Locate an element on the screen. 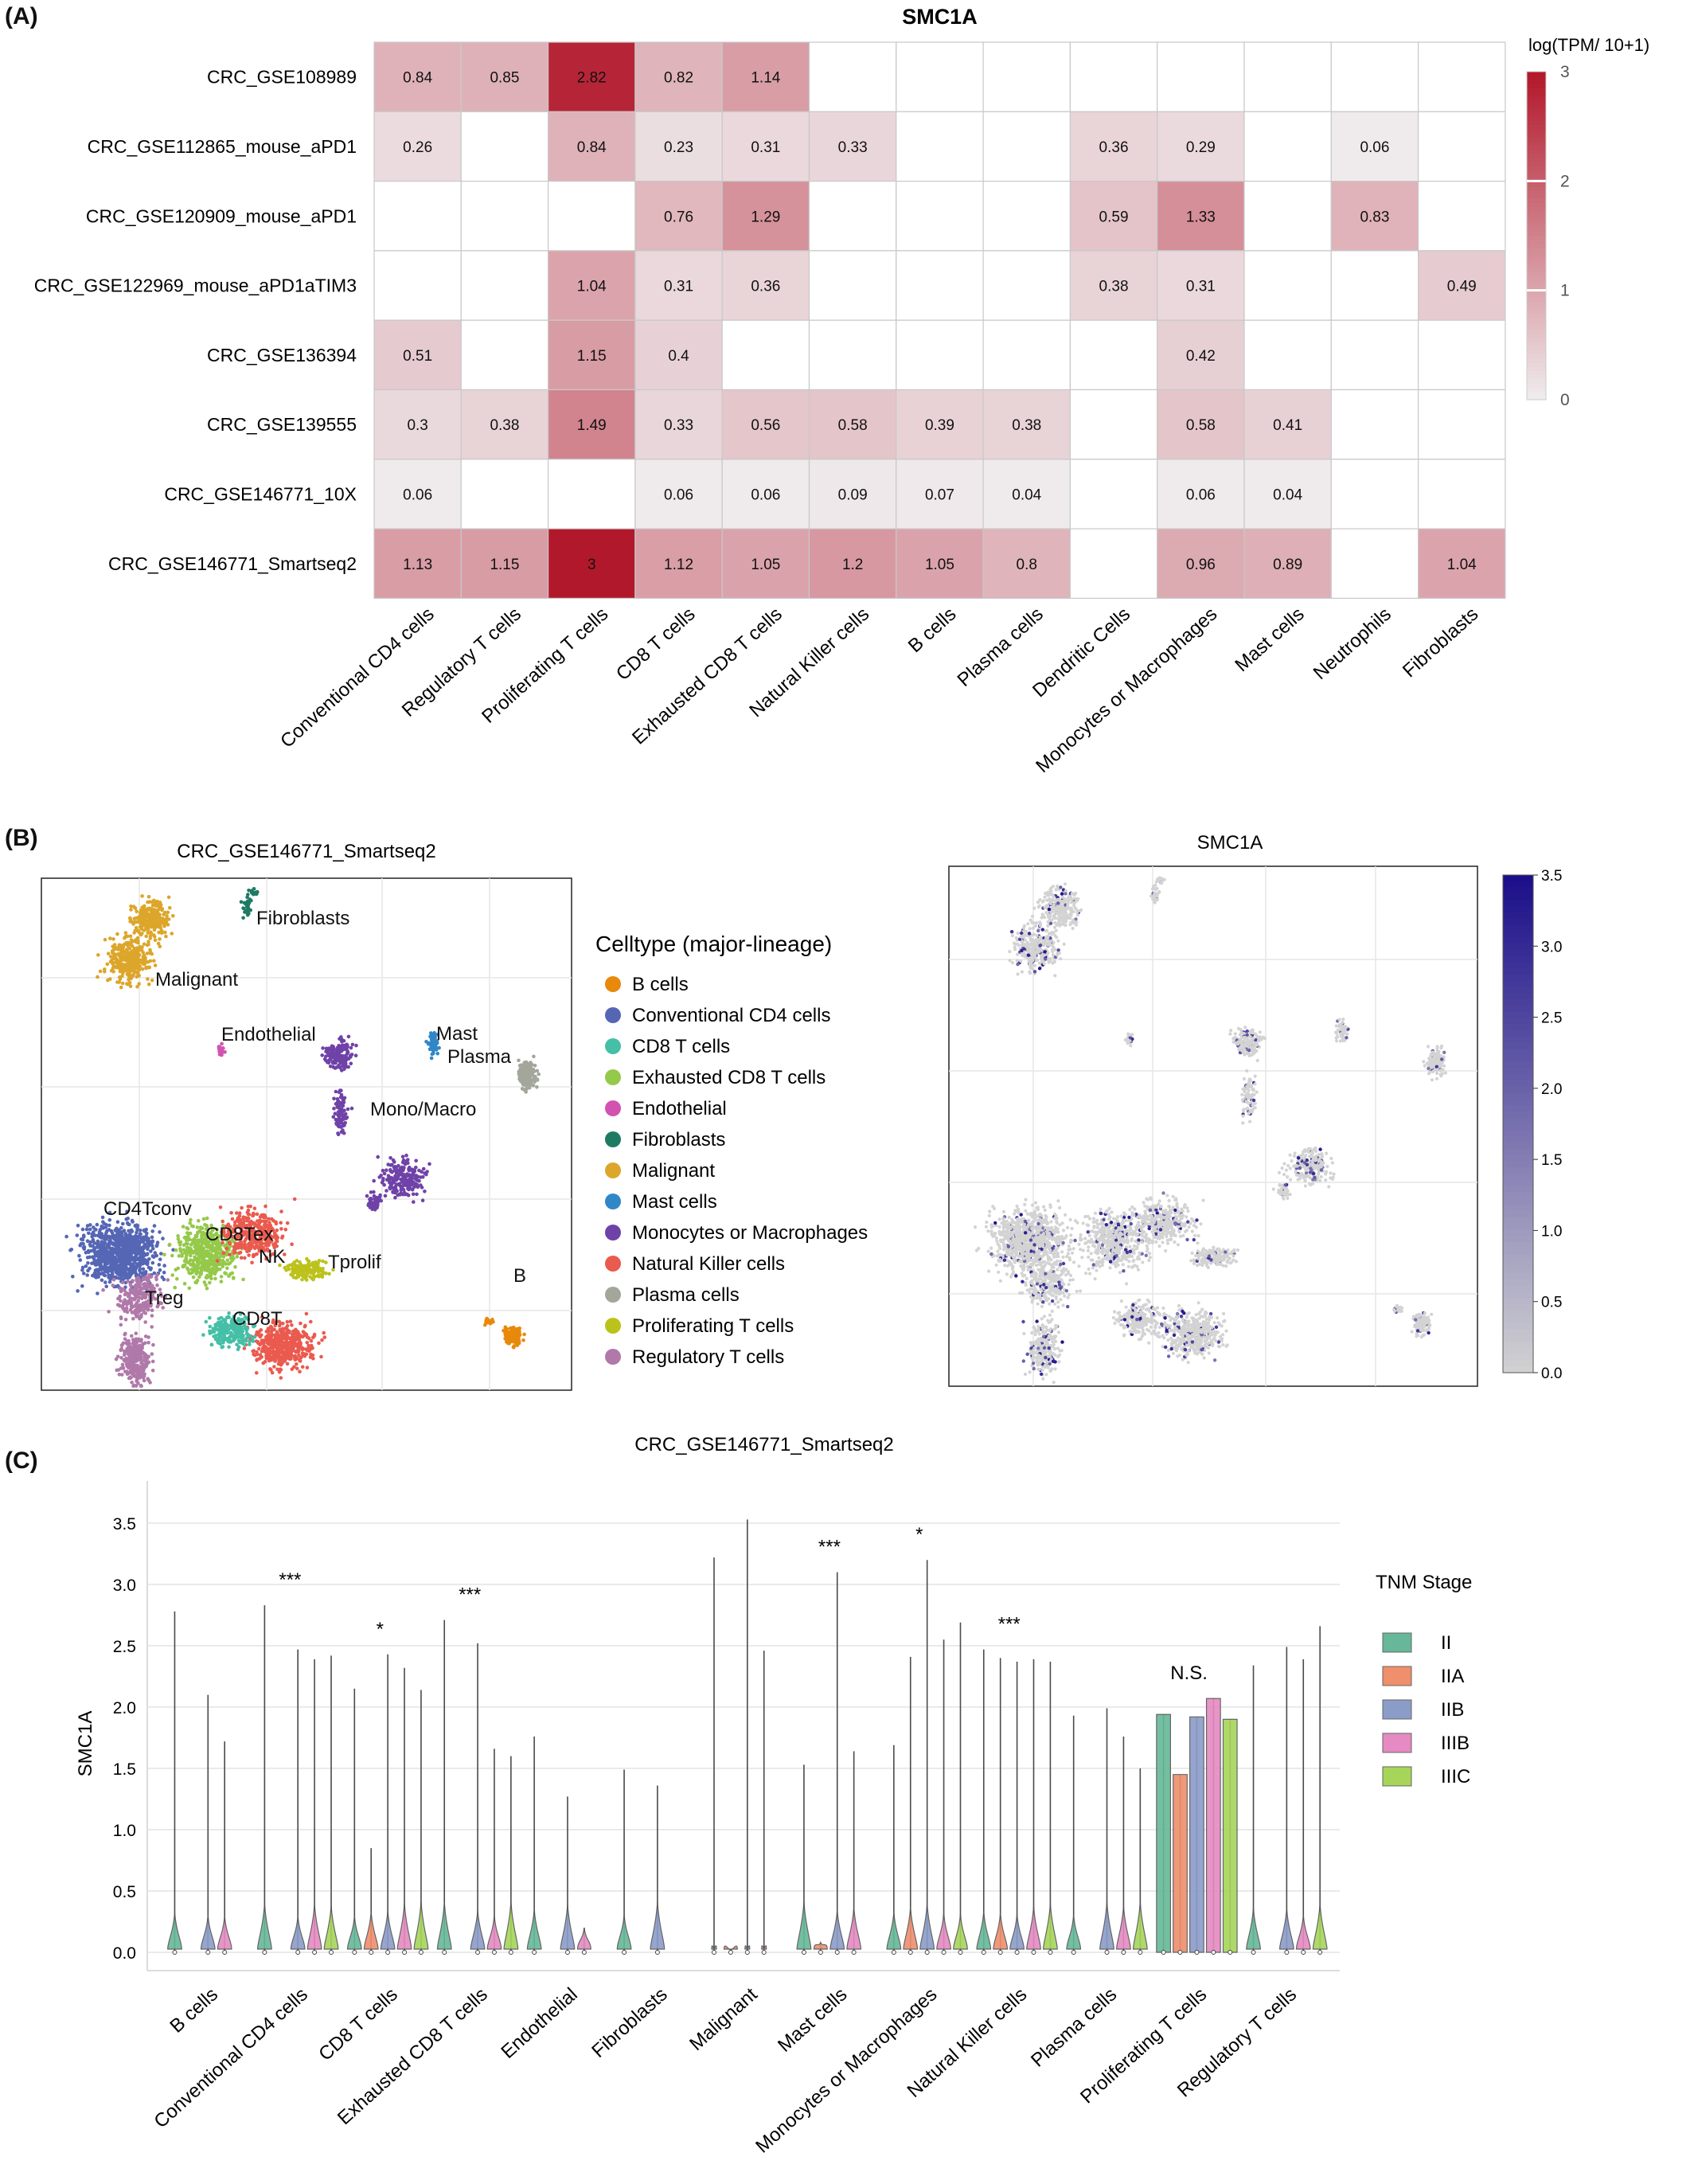 The width and height of the screenshot is (1694, 2184). heatmap-column-label: CD8 T cells is located at coordinates (656, 644).